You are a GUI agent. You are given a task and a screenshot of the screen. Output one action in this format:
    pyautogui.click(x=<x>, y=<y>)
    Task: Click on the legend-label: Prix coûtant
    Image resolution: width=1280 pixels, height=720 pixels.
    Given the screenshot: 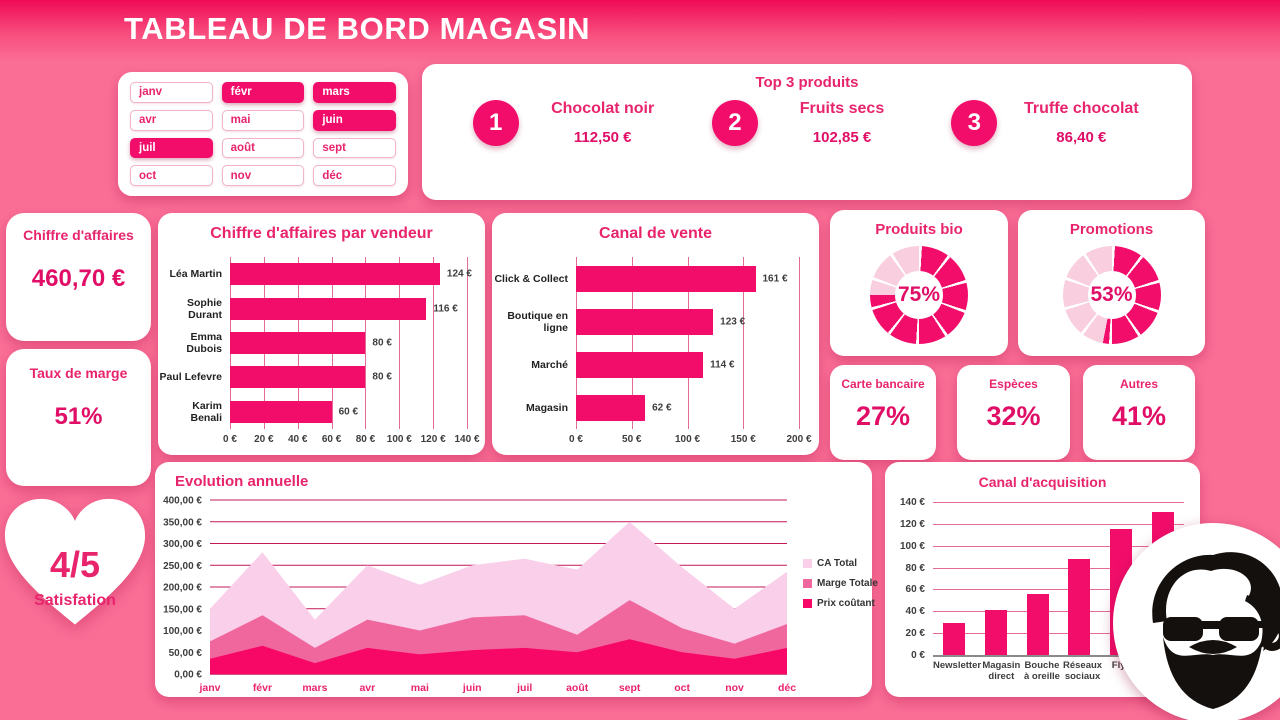 What is the action you would take?
    pyautogui.click(x=846, y=603)
    